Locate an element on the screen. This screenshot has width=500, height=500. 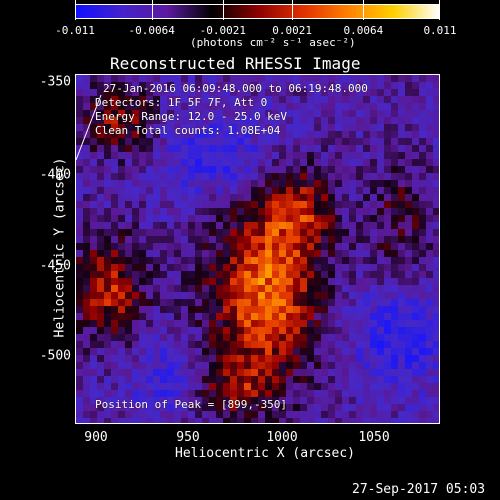
image-title: Reconstructed RHESSI Image is located at coordinates (235, 63).